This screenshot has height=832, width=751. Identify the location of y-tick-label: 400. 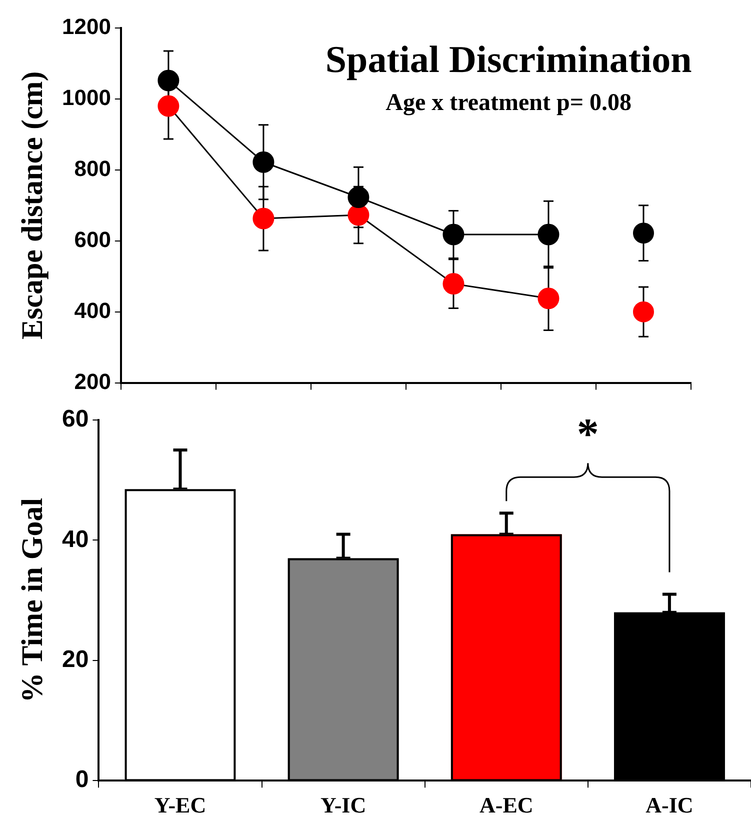
(92, 310).